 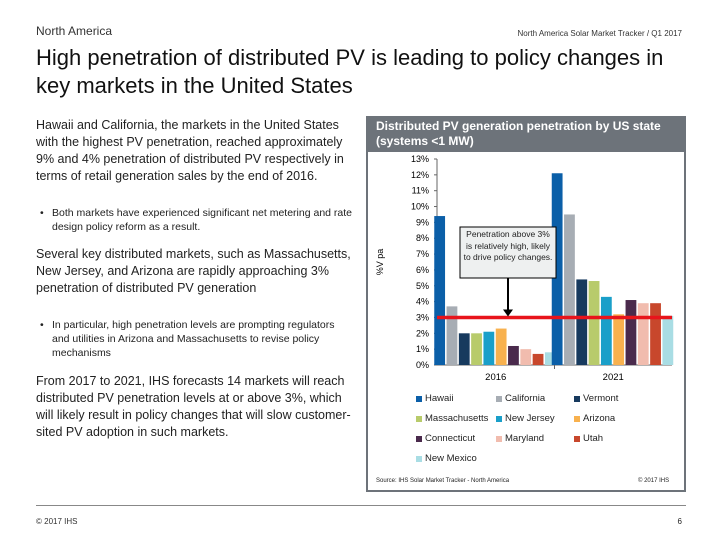 I want to click on bar-vermont-2021, so click(x=582, y=322).